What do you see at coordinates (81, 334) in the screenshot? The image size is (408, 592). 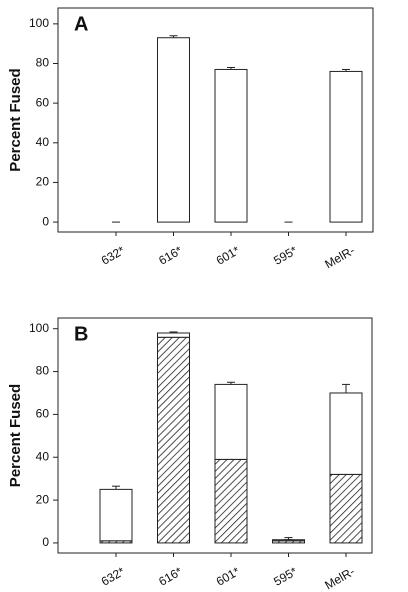 I see `panel-label: B` at bounding box center [81, 334].